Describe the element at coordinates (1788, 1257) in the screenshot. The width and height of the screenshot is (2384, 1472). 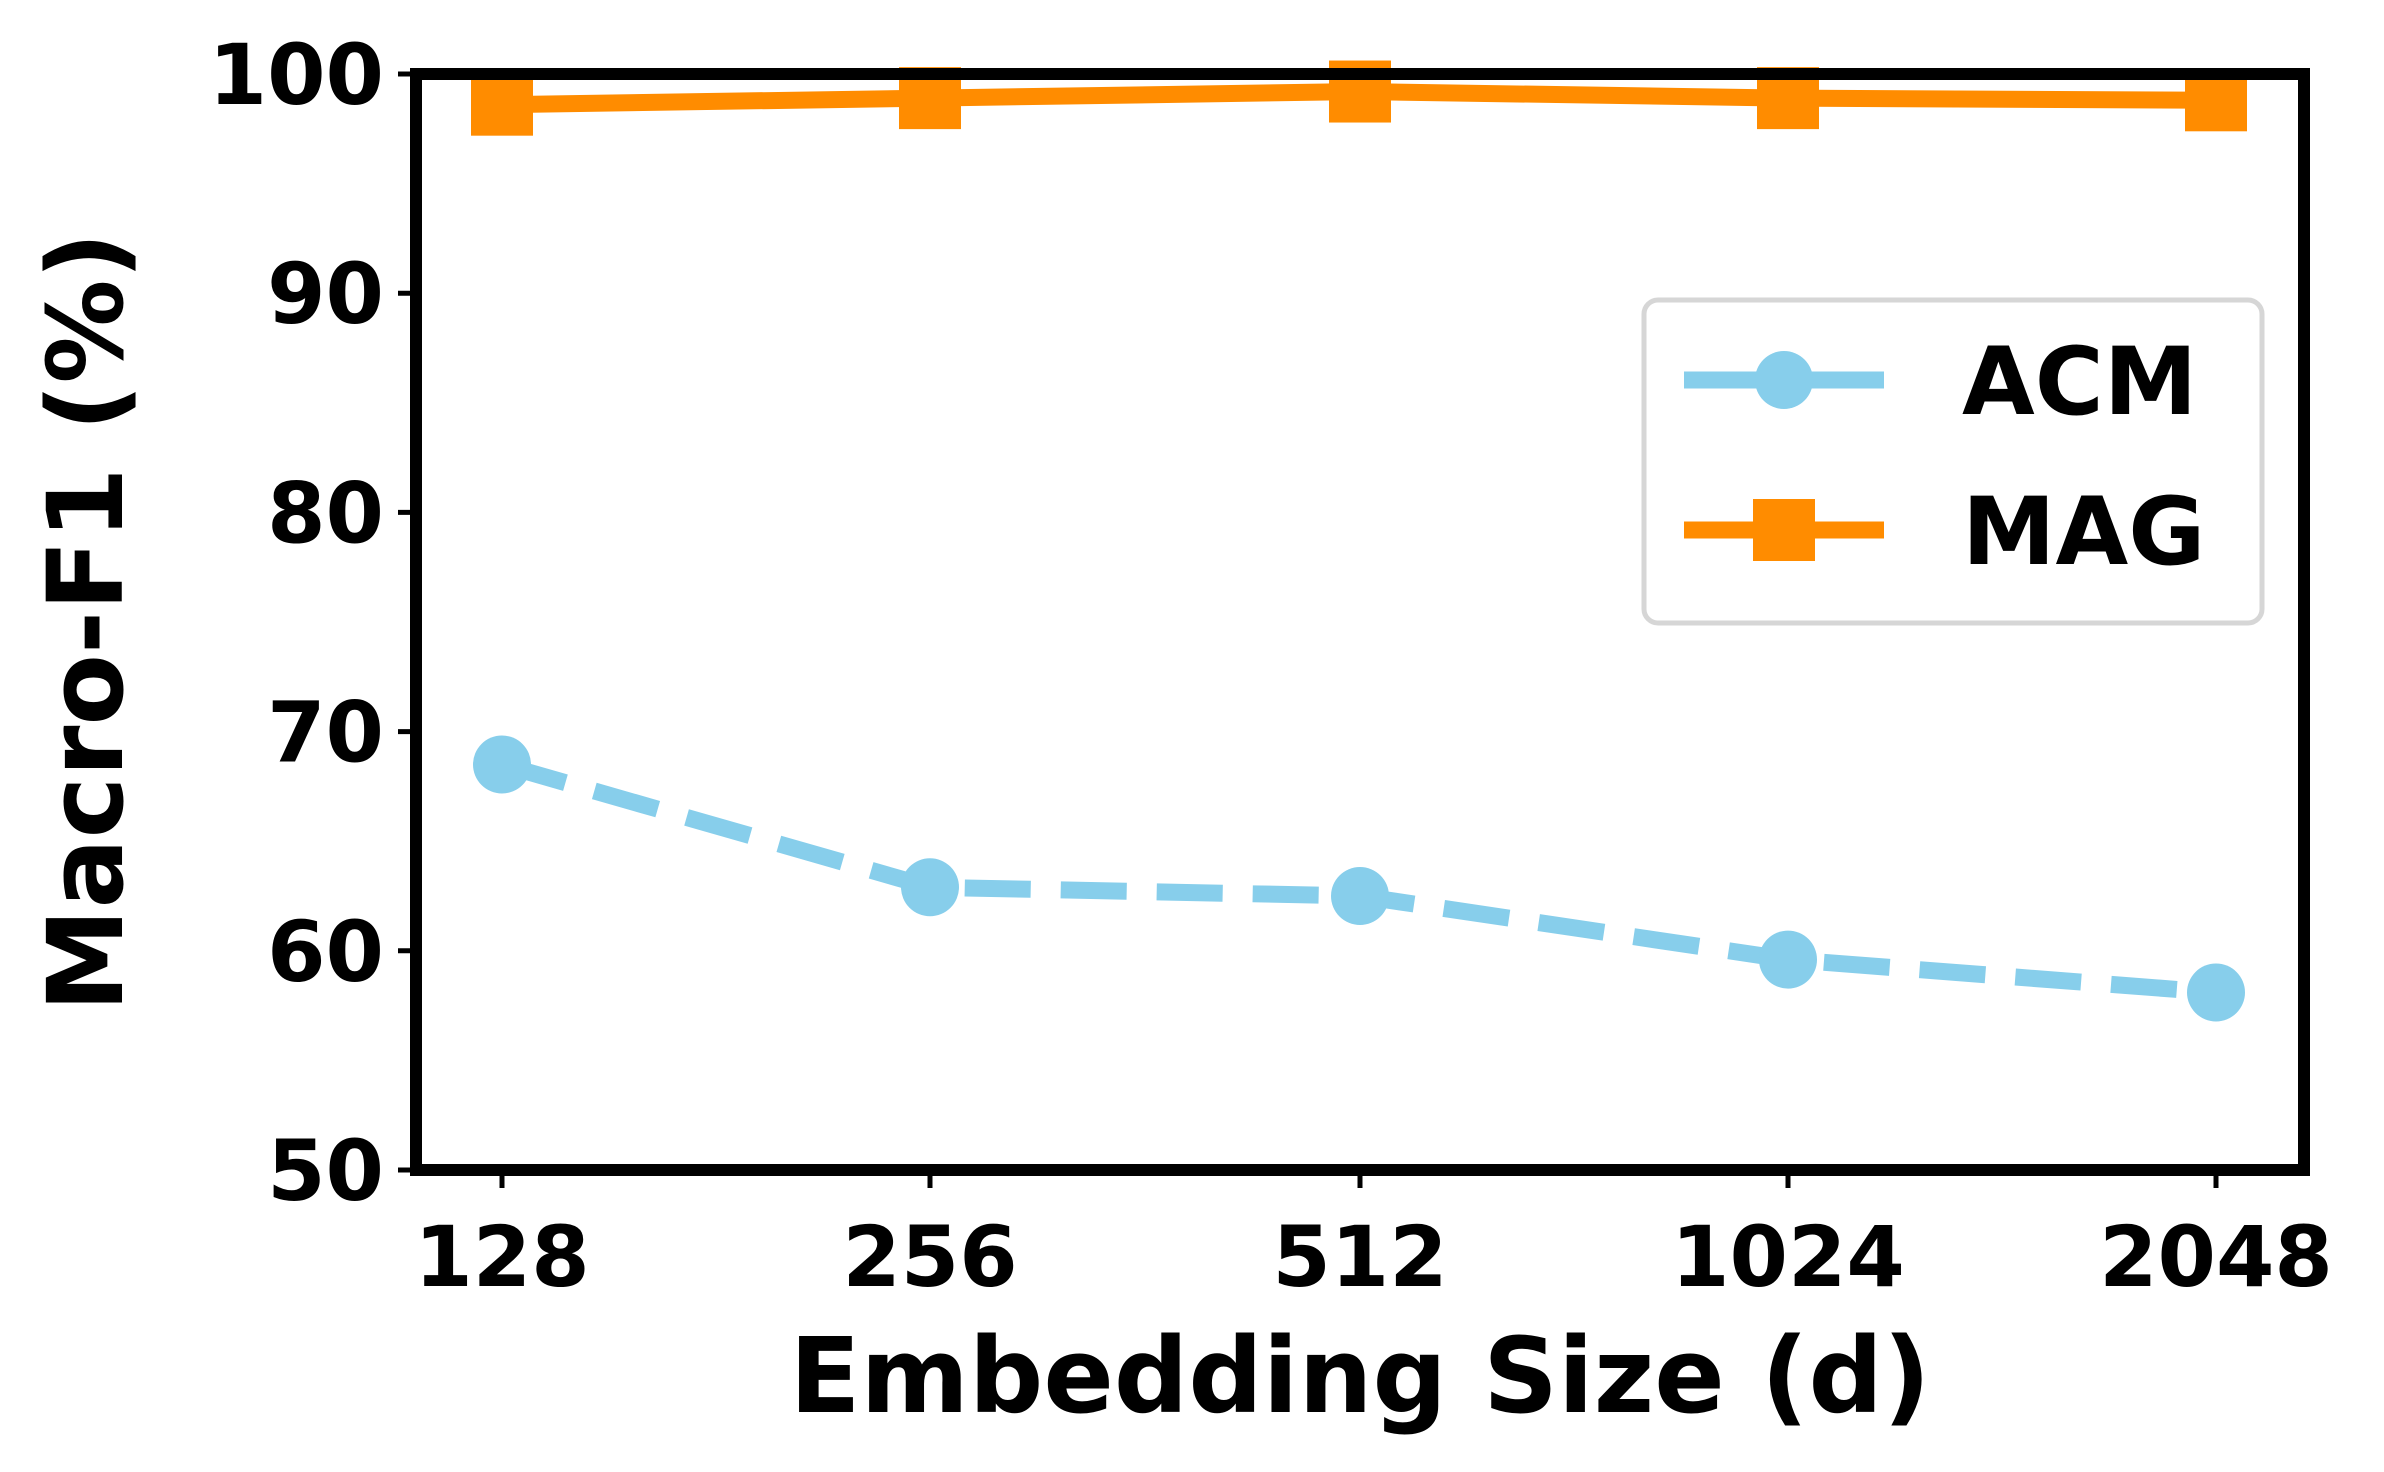
I see `x-tick-label: 1024` at that location.